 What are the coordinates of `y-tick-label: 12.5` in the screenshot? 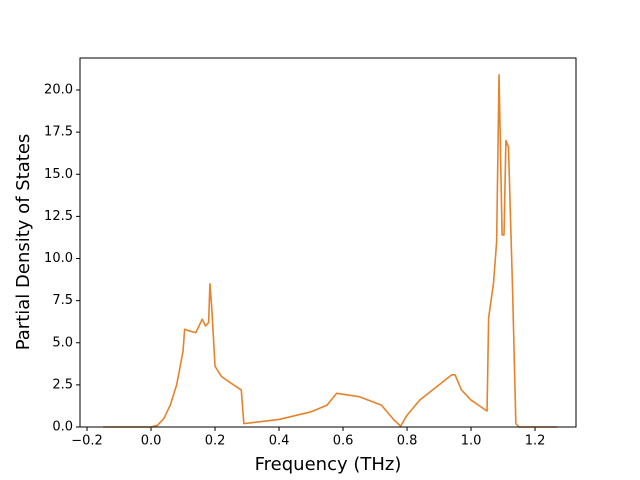 It's located at (58, 216).